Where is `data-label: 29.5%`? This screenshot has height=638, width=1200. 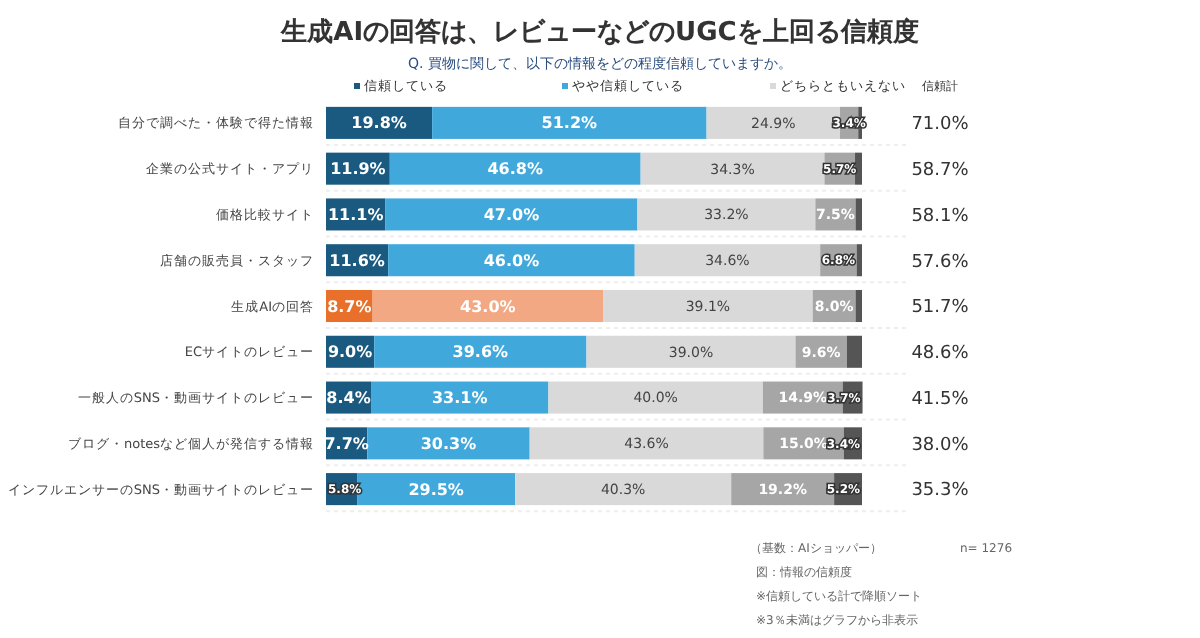
data-label: 29.5% is located at coordinates (436, 489).